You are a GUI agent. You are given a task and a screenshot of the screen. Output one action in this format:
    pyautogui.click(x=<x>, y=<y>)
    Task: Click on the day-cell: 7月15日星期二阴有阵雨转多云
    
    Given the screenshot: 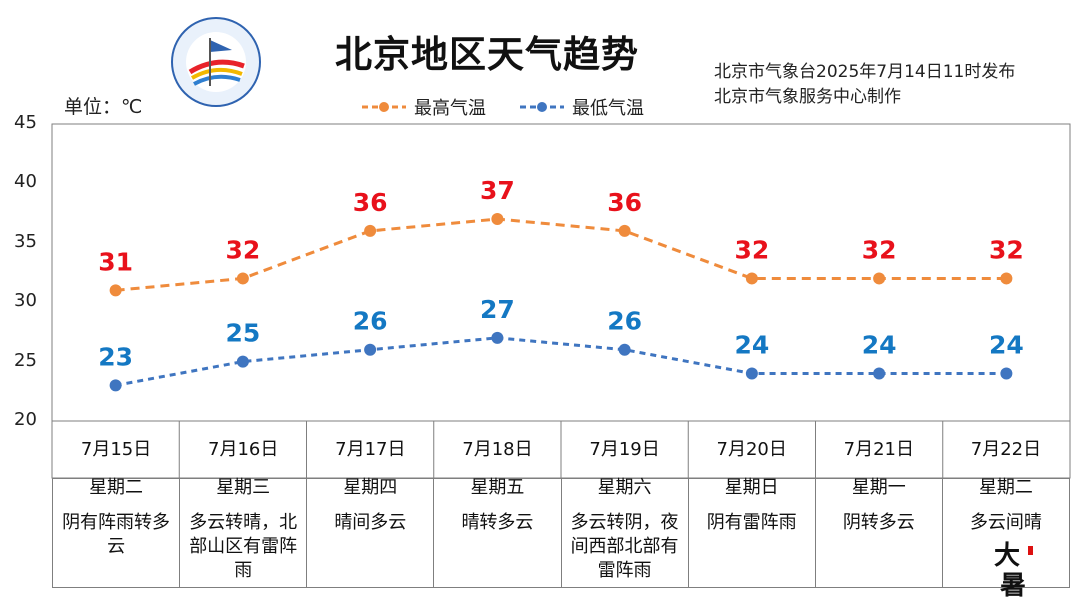 What is the action you would take?
    pyautogui.click(x=116, y=513)
    